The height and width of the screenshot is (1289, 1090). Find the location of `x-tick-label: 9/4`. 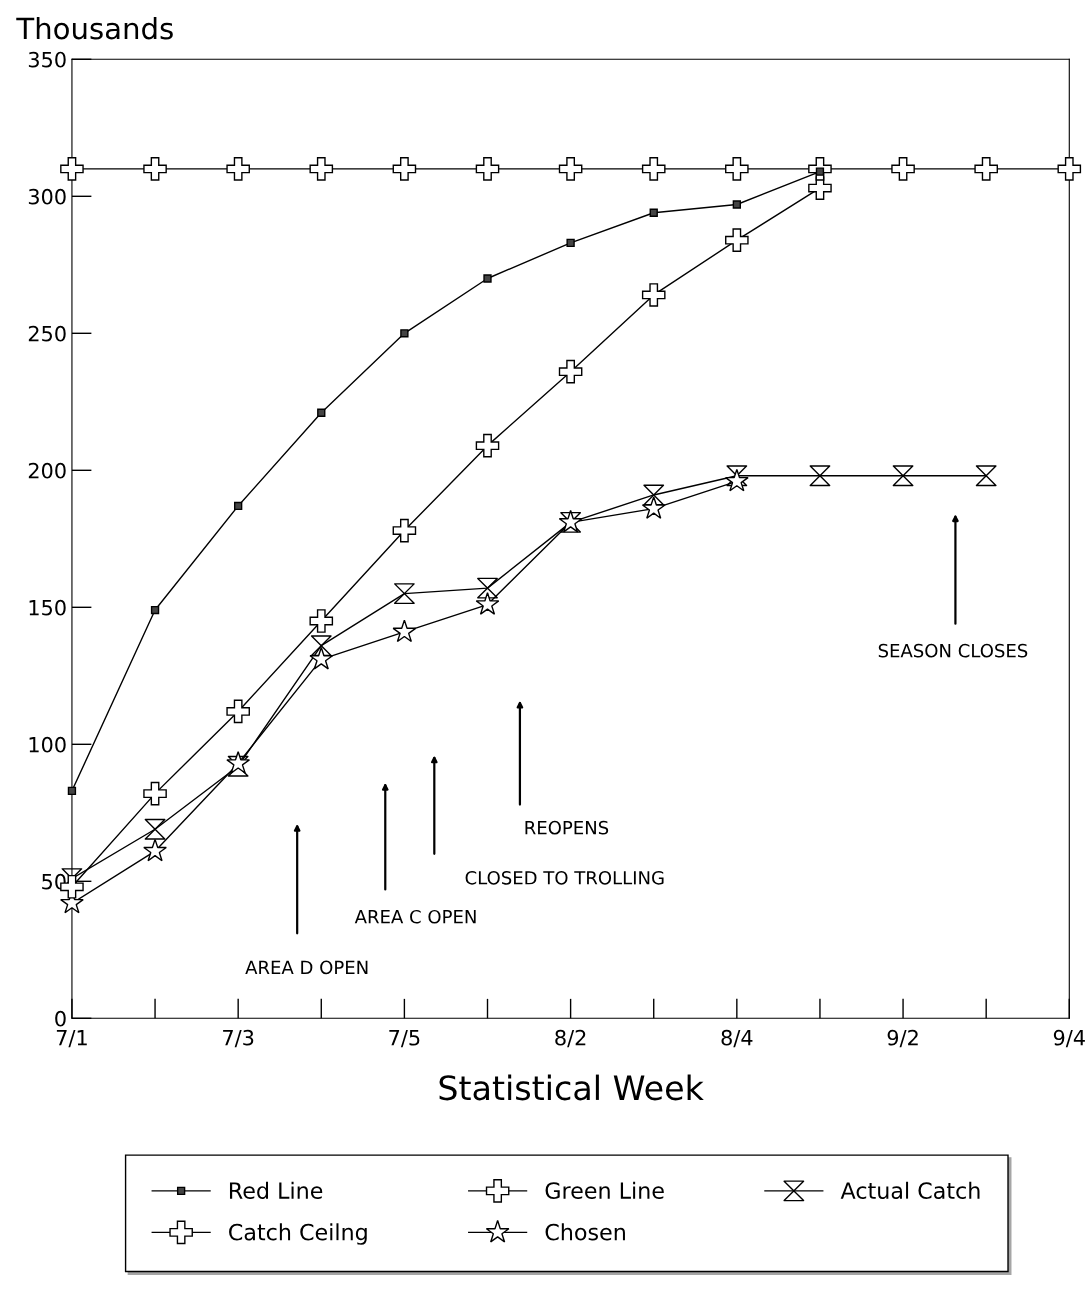

x-tick-label: 9/4 is located at coordinates (1069, 1038).